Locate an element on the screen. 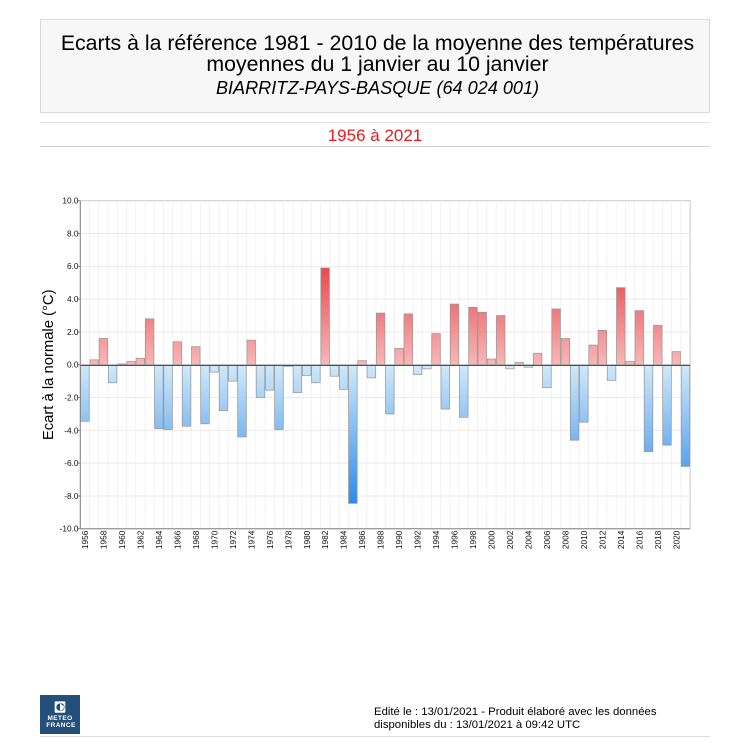 The height and width of the screenshot is (750, 750). svg-text: 4.0 is located at coordinates (73, 299).